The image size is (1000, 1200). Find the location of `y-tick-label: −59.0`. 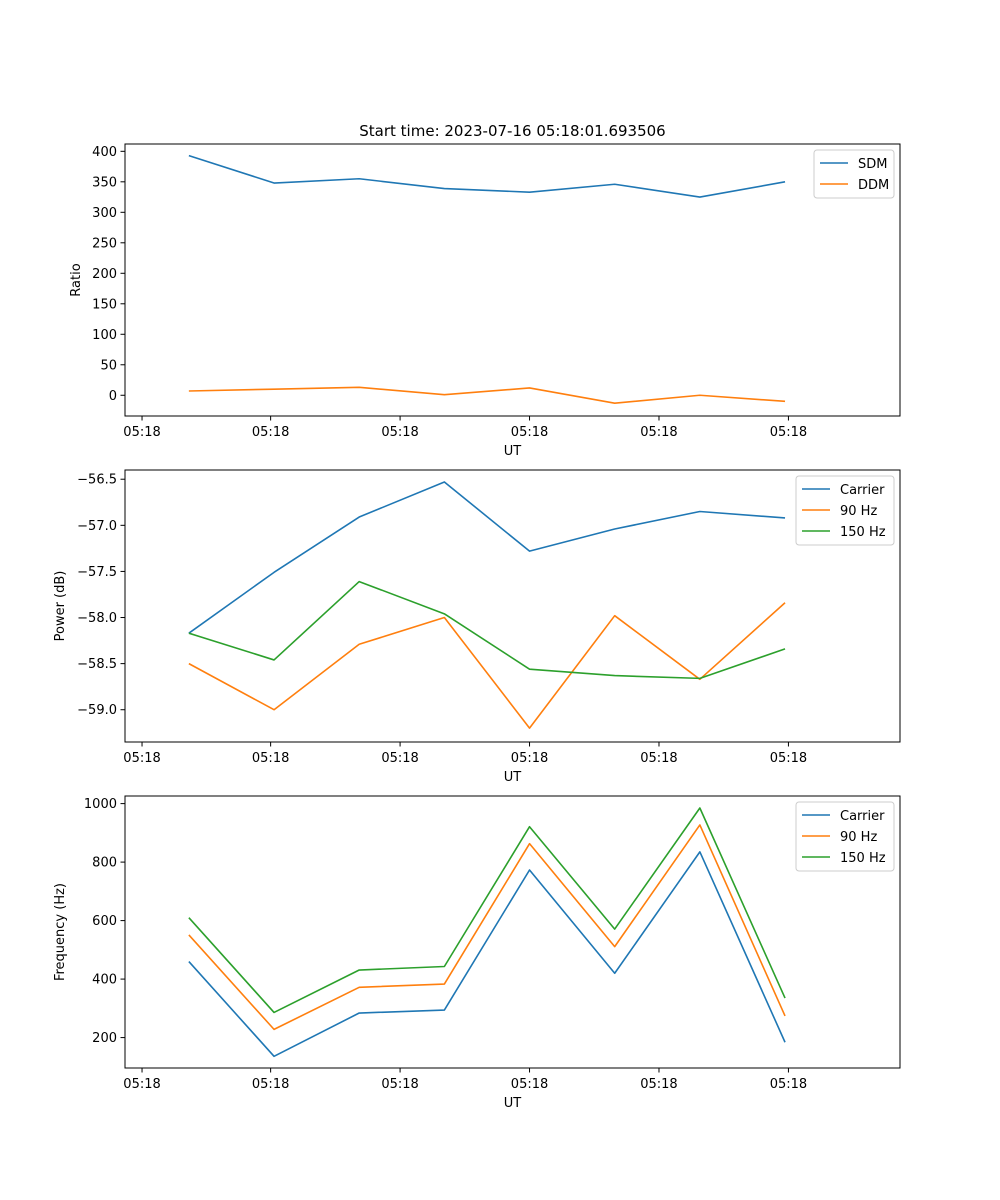

y-tick-label: −59.0 is located at coordinates (97, 710).